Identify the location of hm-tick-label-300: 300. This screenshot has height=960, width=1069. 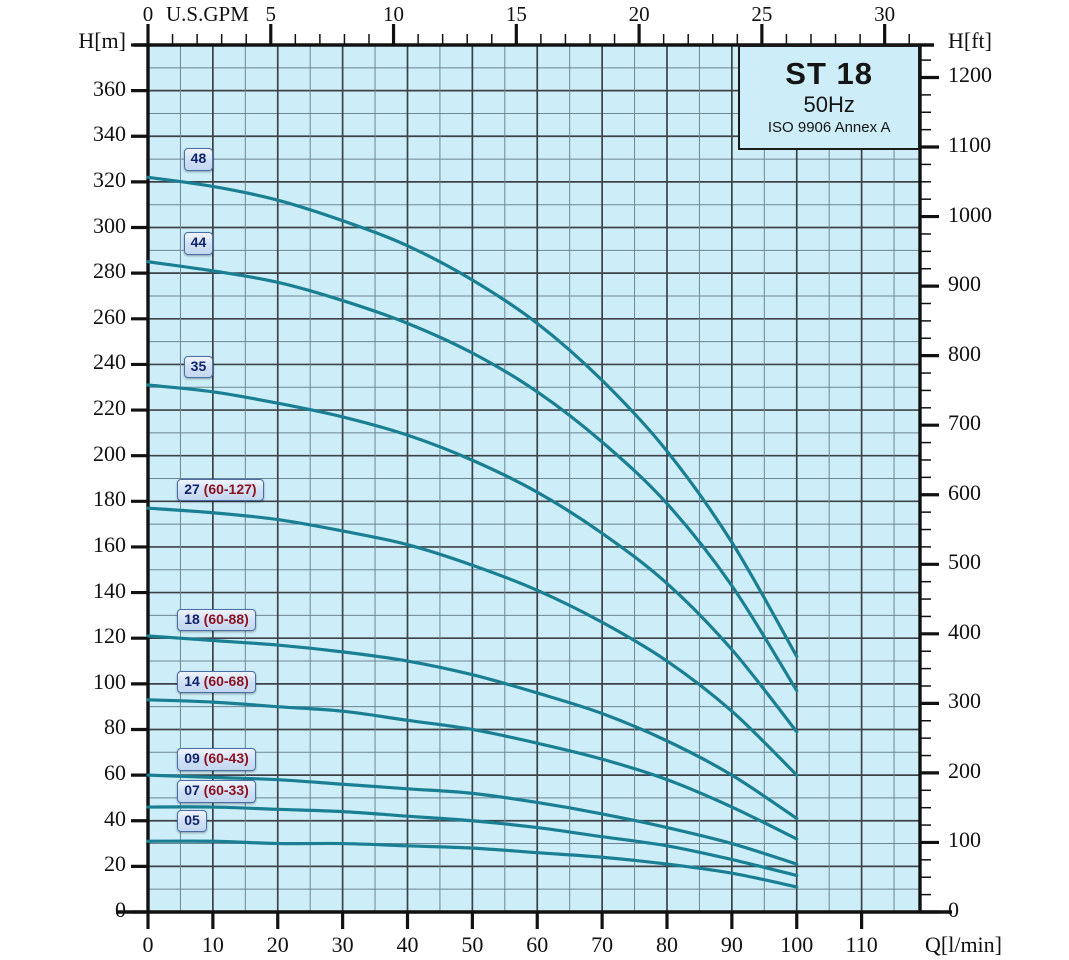
(109, 225).